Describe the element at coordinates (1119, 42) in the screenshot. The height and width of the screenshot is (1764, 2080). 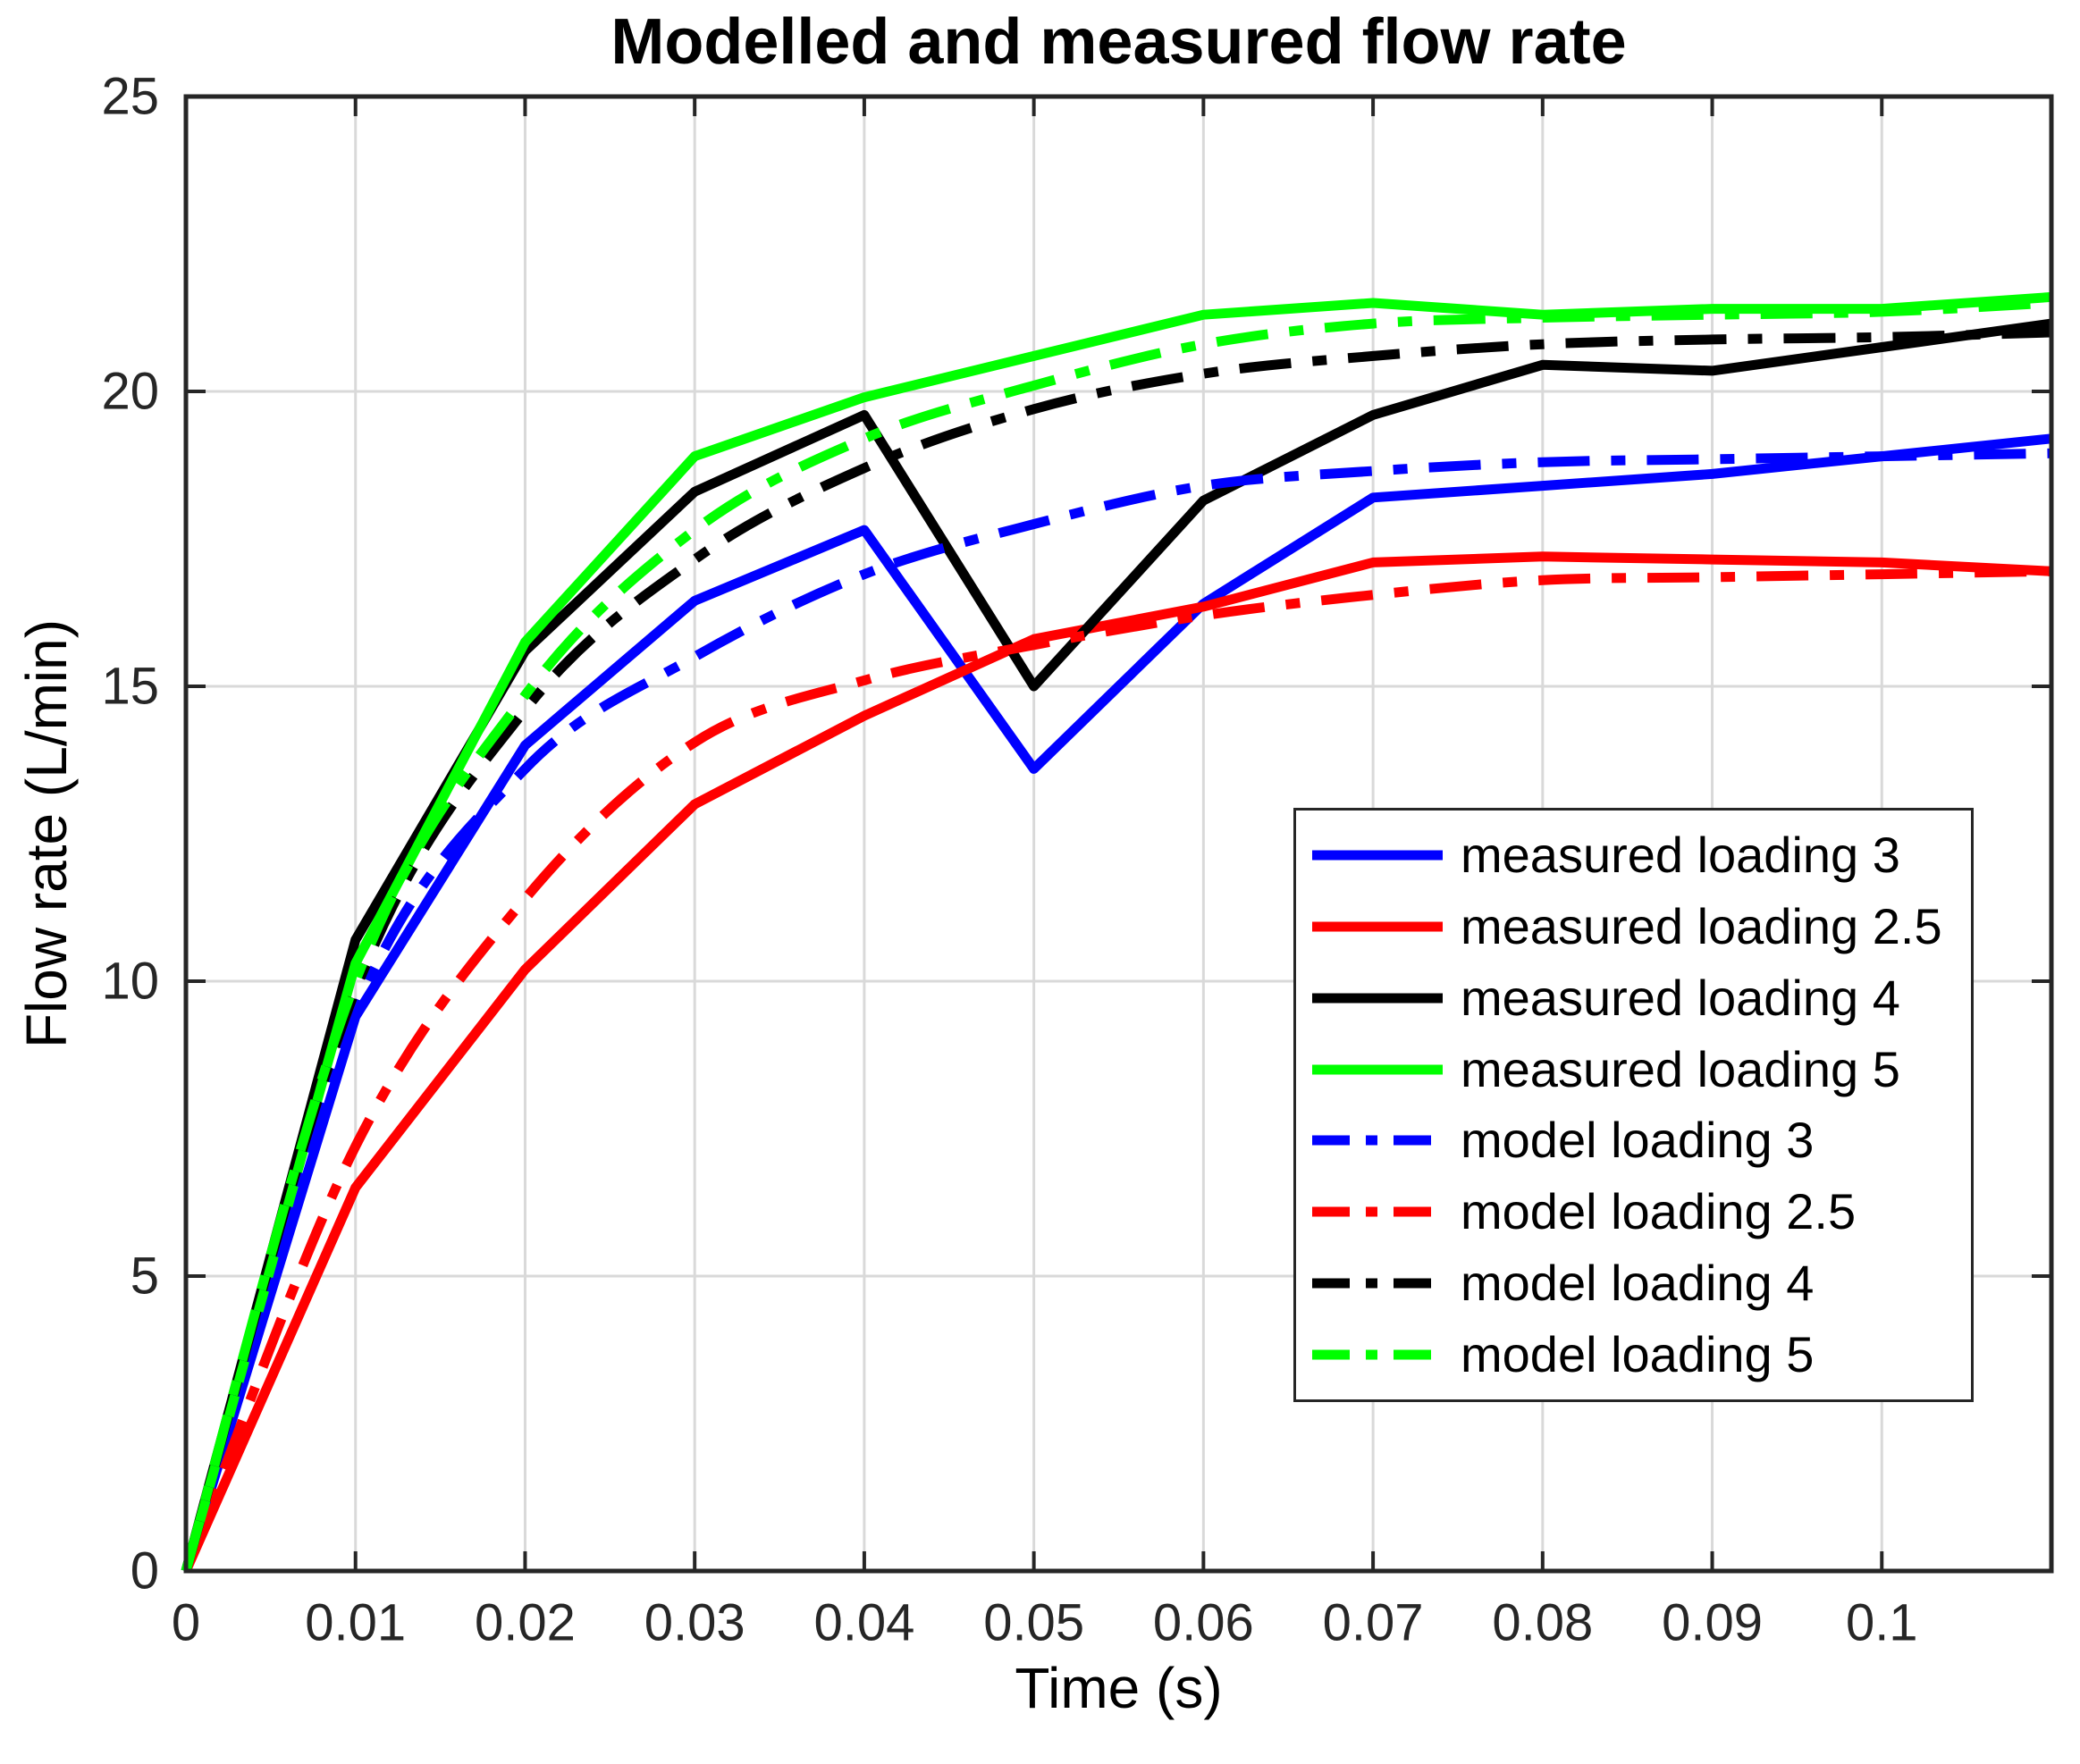
I see `chart-title: Modelled and measured flow rate` at that location.